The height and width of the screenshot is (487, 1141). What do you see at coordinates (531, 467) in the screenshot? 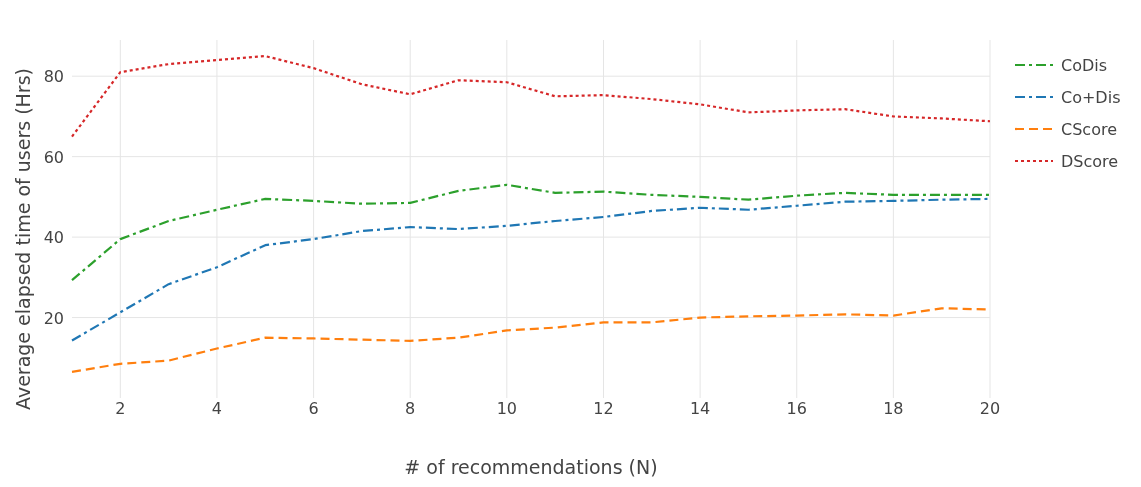
I see `x-axis-title: # of recommendations (N)` at bounding box center [531, 467].